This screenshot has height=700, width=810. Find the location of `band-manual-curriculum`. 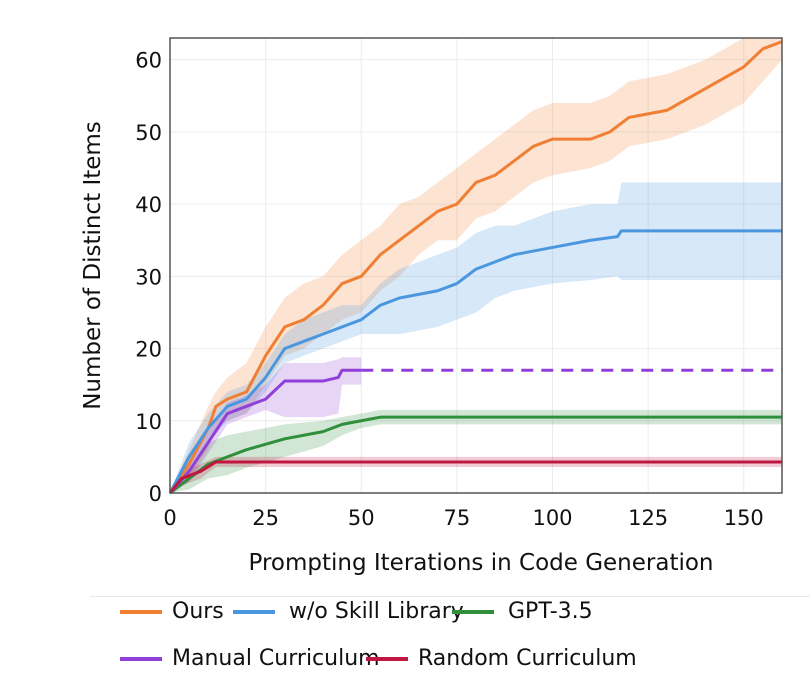

band-manual-curriculum is located at coordinates (266, 425).